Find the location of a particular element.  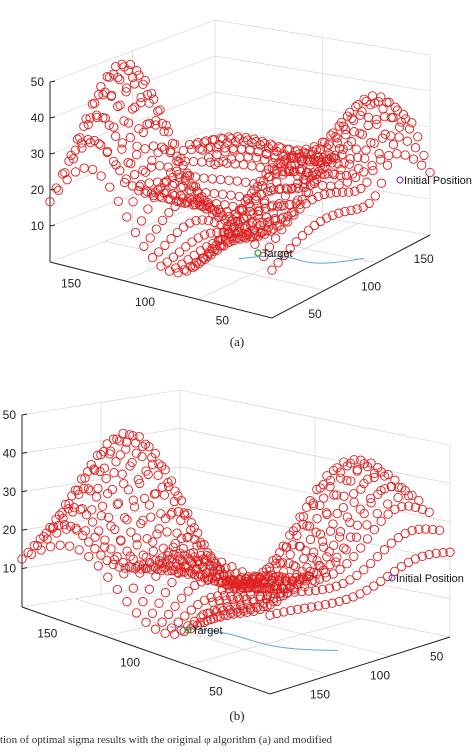

chart-a-z-tick-label: 40 is located at coordinates (38, 118).